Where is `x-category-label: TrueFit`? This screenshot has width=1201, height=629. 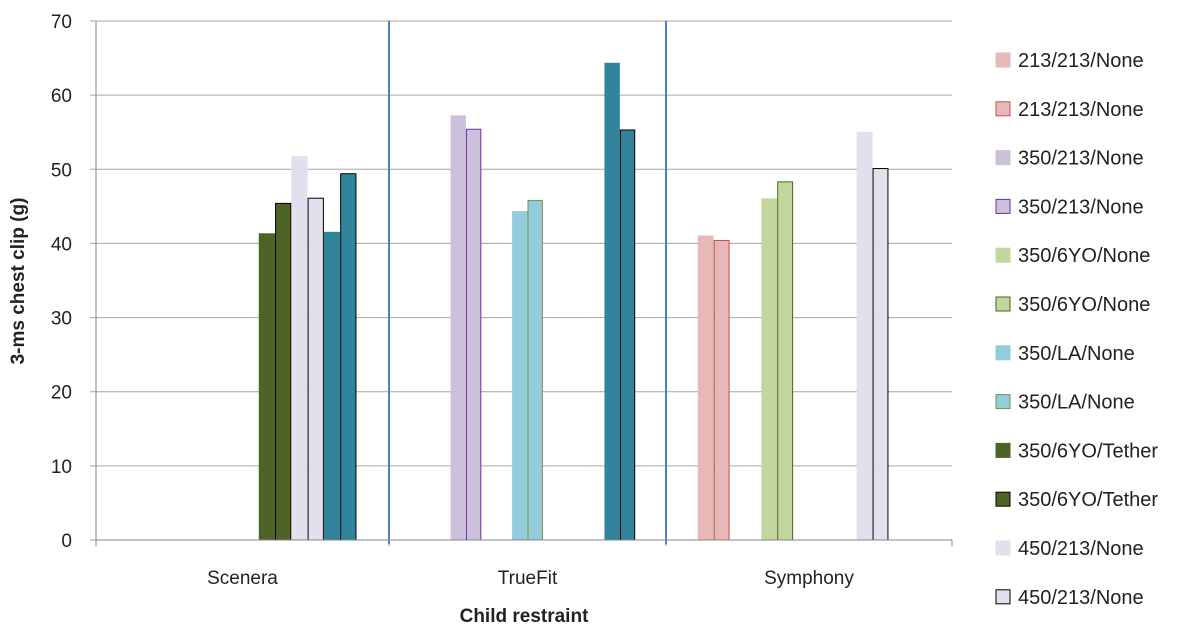
x-category-label: TrueFit is located at coordinates (528, 578).